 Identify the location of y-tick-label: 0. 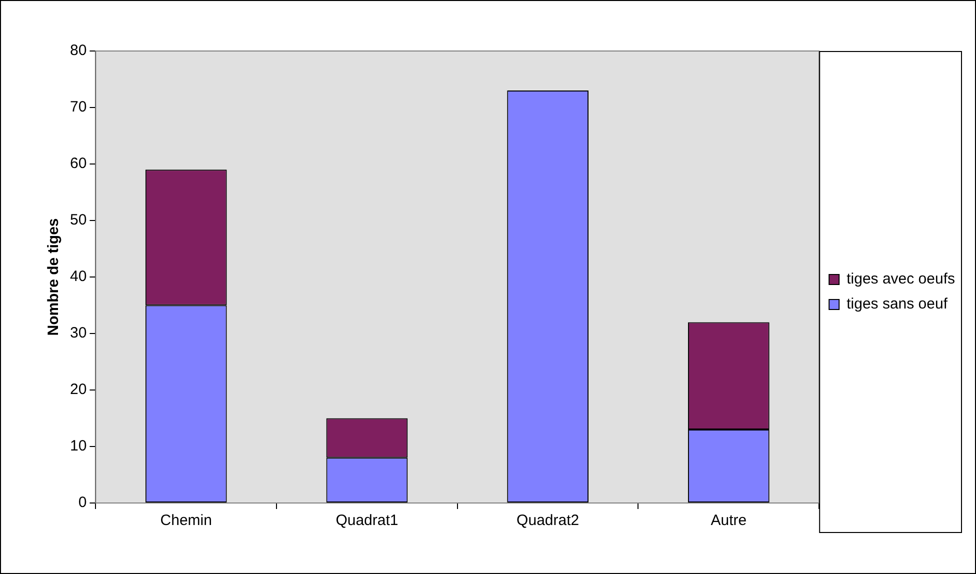
(82, 503).